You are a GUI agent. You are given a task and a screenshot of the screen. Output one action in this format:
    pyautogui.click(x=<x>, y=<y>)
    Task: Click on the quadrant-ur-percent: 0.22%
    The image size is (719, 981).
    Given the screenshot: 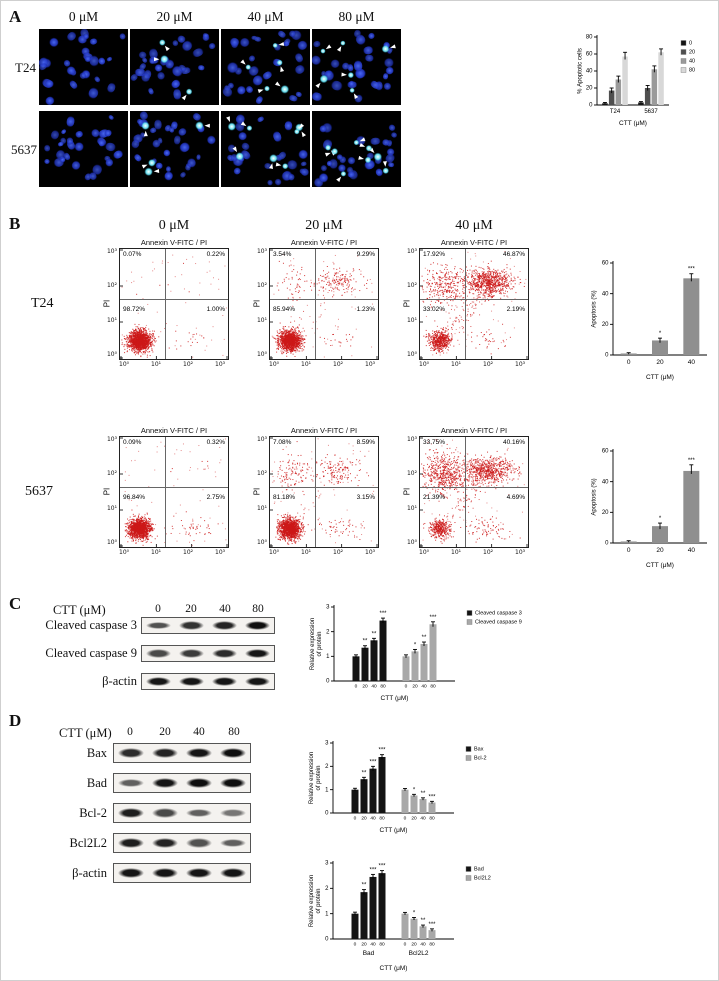 What is the action you would take?
    pyautogui.click(x=215, y=254)
    